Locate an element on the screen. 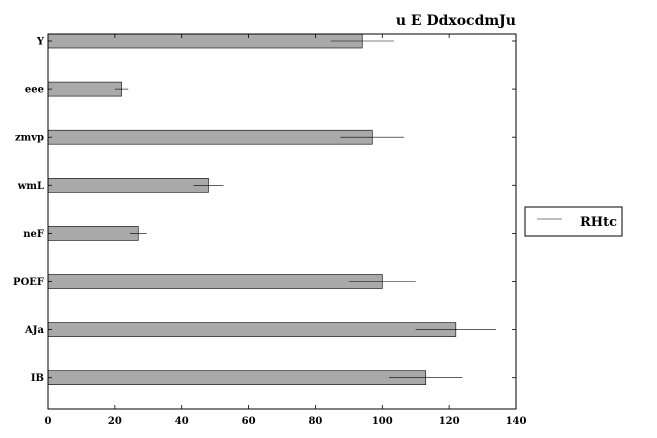  y-tick-label-AJa: AJa is located at coordinates (34, 330).